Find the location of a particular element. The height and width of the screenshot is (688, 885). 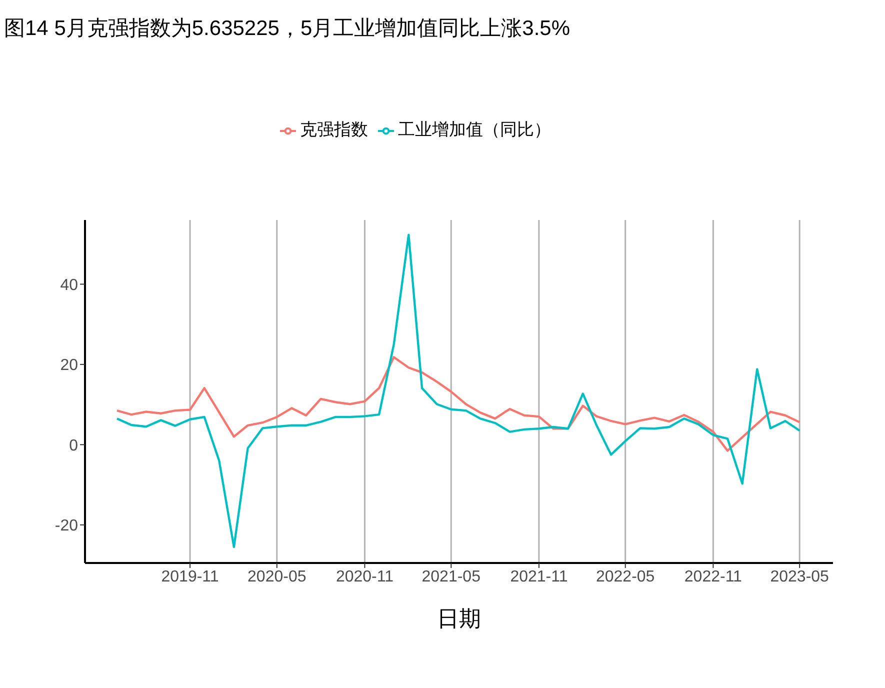

line-series is located at coordinates (458, 404).